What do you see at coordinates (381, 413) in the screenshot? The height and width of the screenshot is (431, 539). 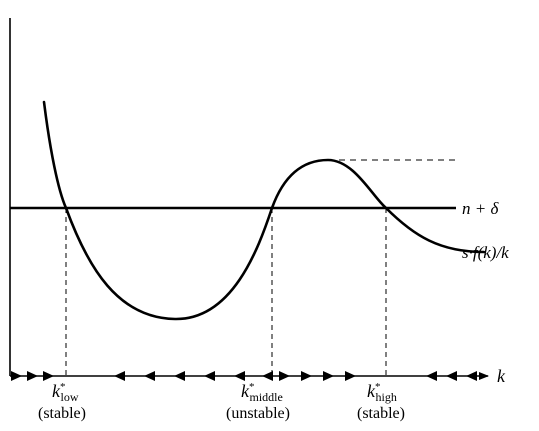 I see `k-high-note: (stable)` at bounding box center [381, 413].